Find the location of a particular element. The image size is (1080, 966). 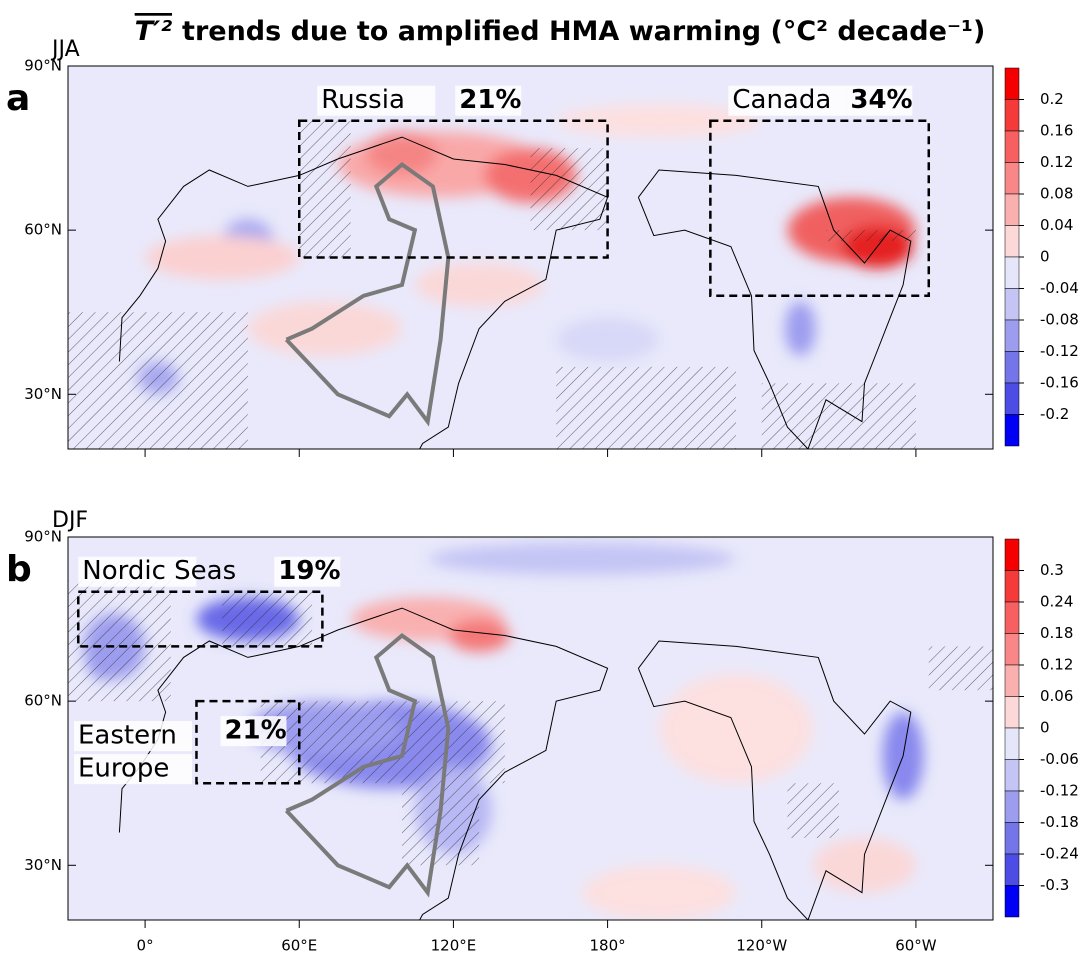

colorbar-label: -0.08 is located at coordinates (1059, 320).